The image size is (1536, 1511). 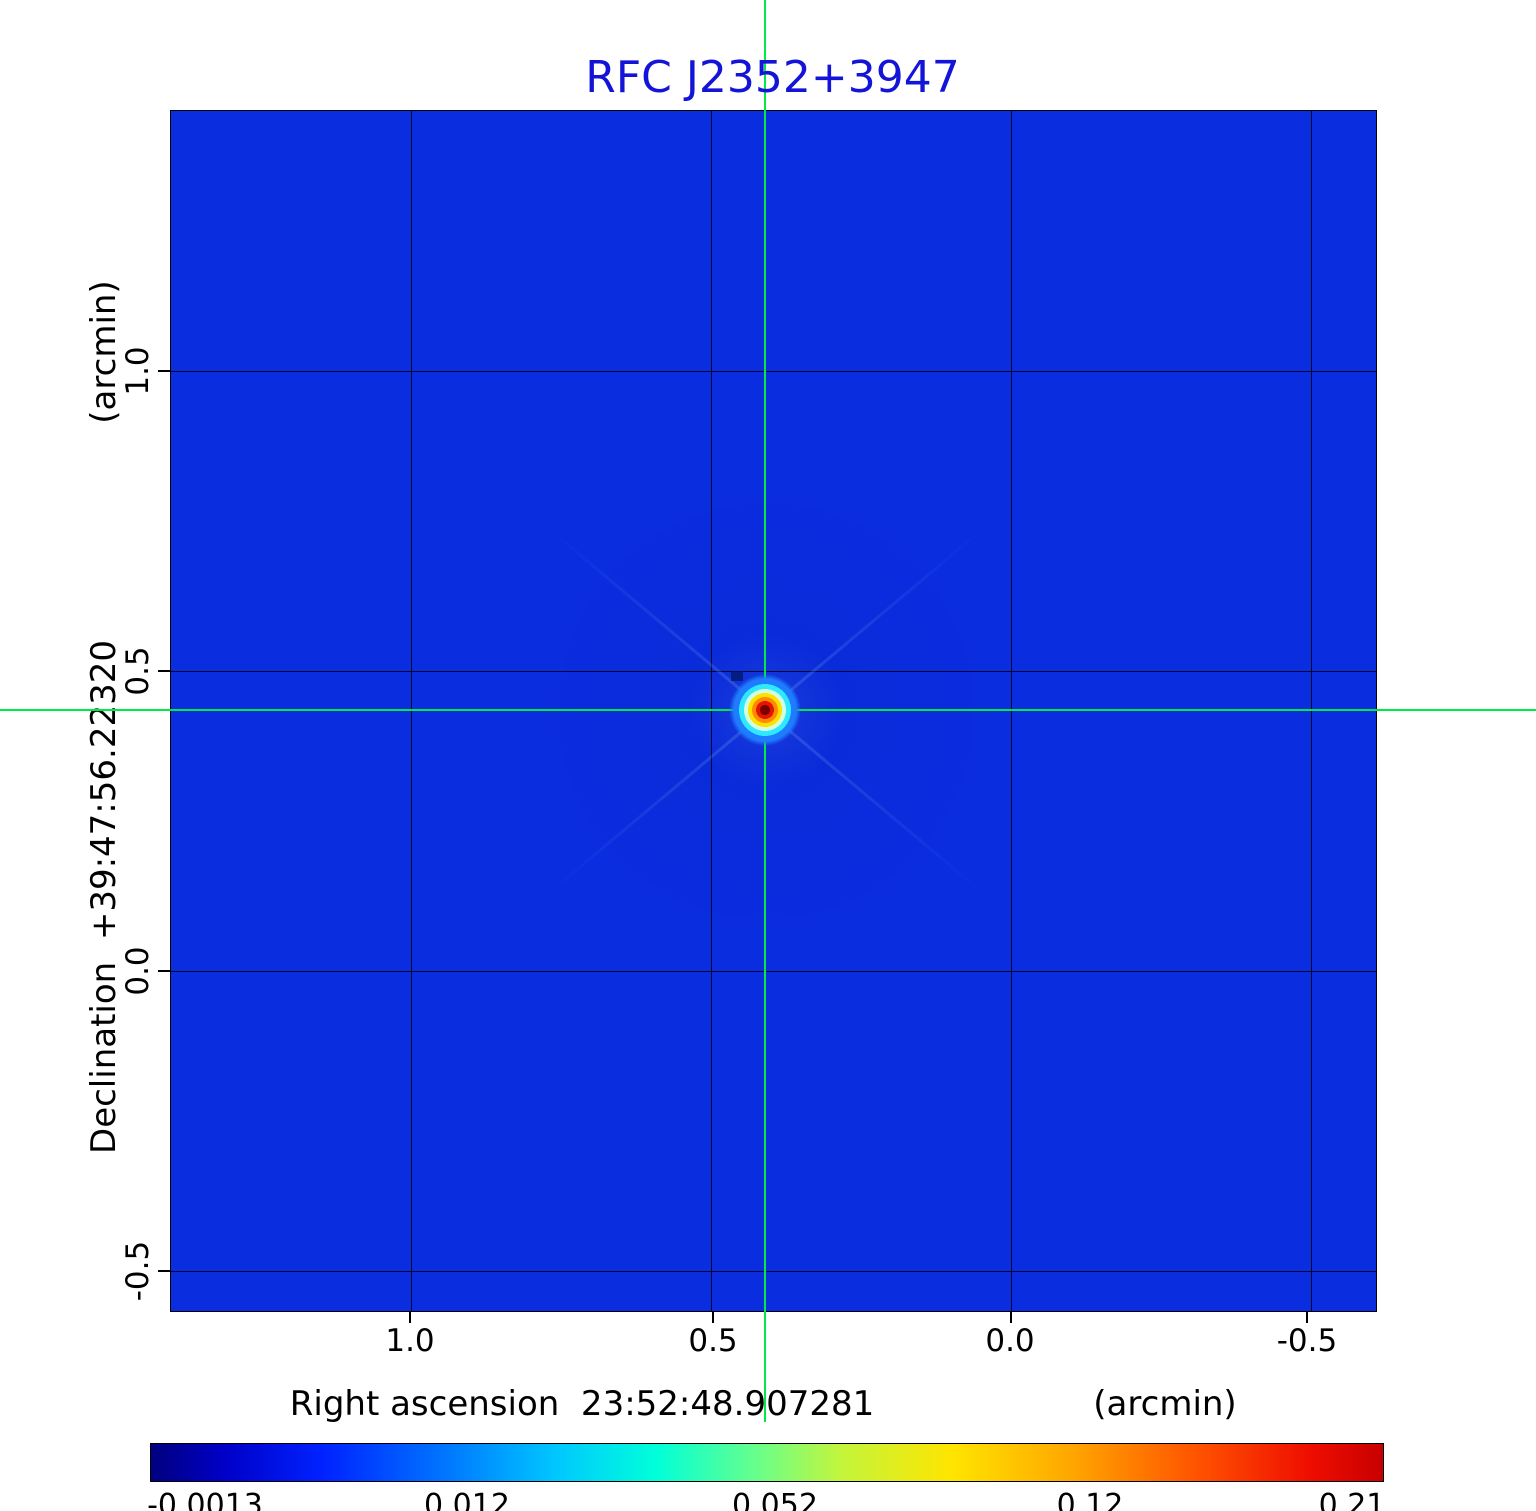 I want to click on y-tick-label: 1.0, so click(x=138, y=371).